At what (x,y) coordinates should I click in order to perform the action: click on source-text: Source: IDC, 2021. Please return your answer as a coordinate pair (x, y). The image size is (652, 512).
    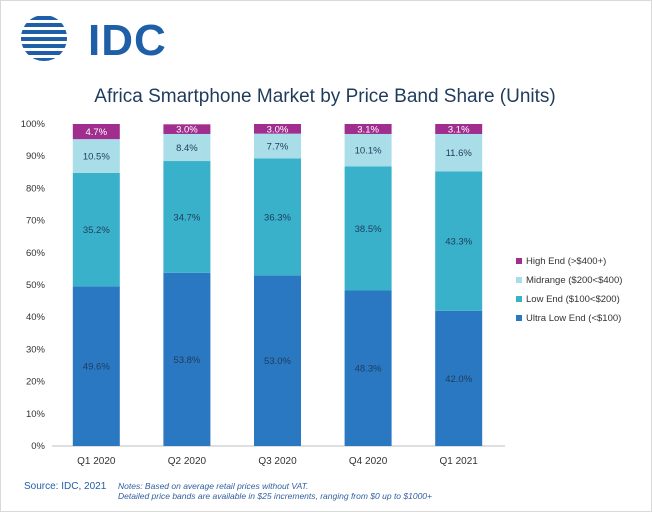
    Looking at the image, I should click on (65, 486).